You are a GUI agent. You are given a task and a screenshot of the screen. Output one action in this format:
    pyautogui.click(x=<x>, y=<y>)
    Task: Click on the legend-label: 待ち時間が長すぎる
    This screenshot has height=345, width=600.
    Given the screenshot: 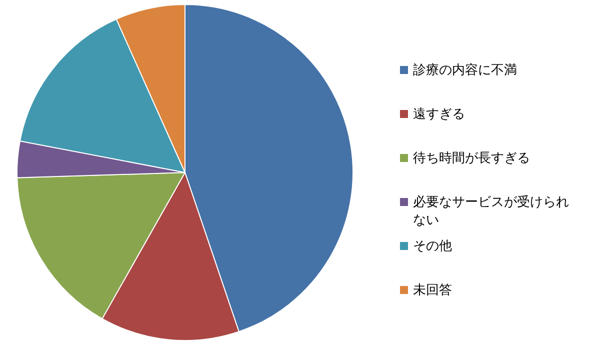 What is the action you would take?
    pyautogui.click(x=472, y=159)
    